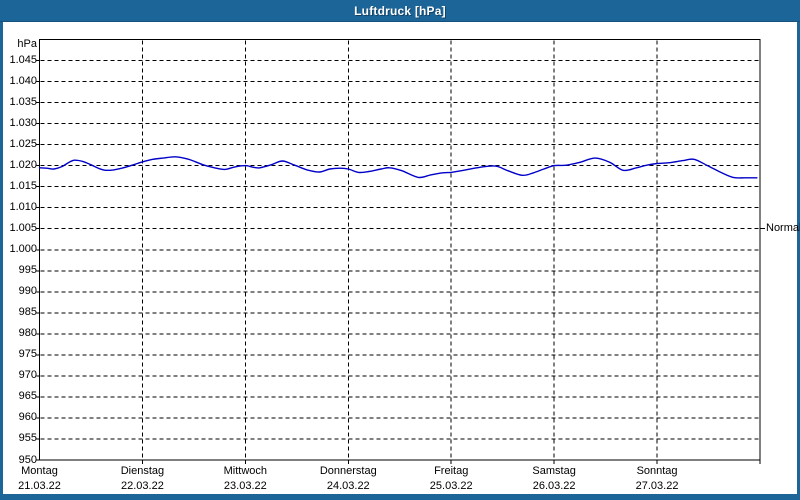  Describe the element at coordinates (23, 186) in the screenshot. I see `y-axis-tick-label: 1.015` at that location.